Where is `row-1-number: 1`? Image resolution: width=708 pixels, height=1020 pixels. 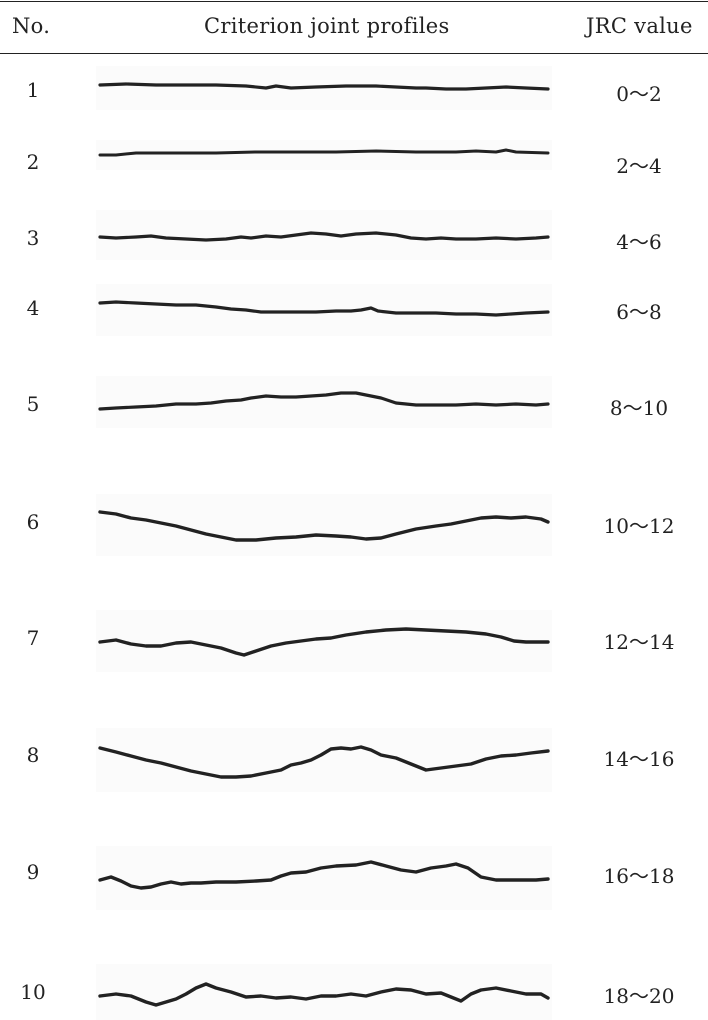
row-1-number: 1 is located at coordinates (33, 90).